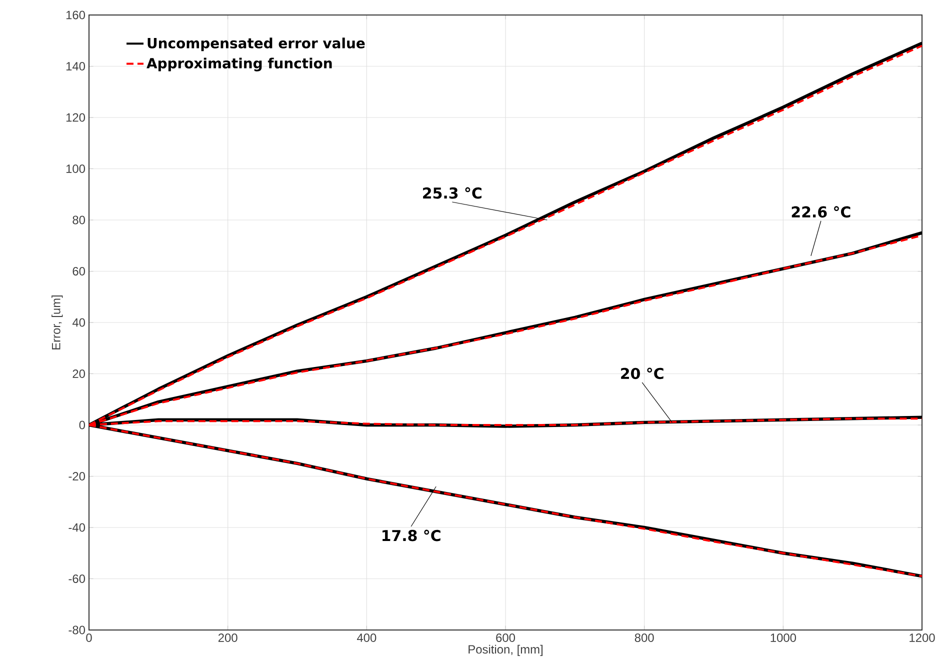 The width and height of the screenshot is (948, 668). Describe the element at coordinates (77, 476) in the screenshot. I see `y-tick-label: -20` at that location.